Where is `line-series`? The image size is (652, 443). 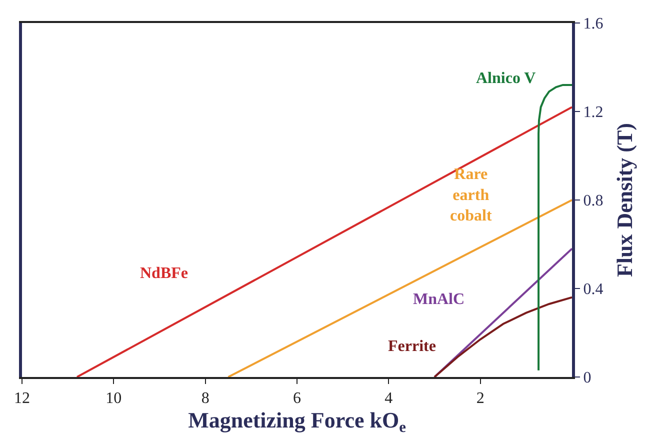
line-series is located at coordinates (555, 228).